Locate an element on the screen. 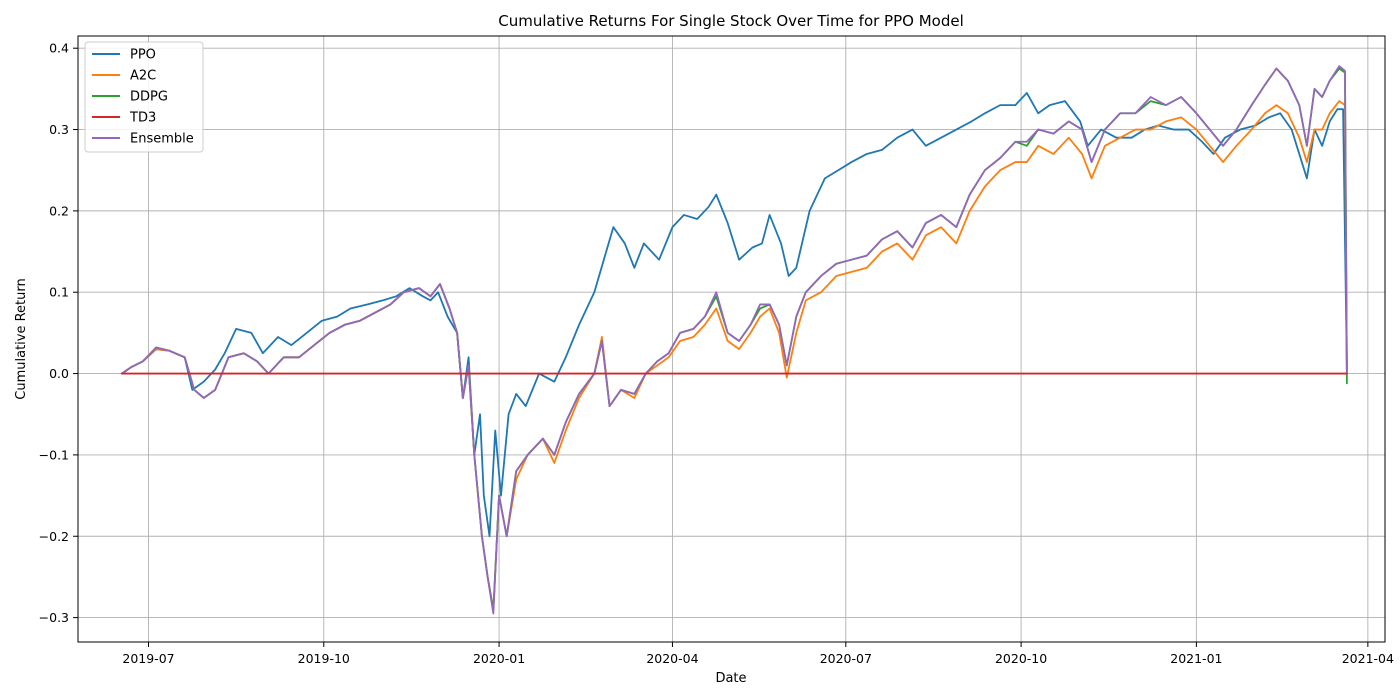 This screenshot has height=700, width=1400. y-axis-label: Cumulative Return is located at coordinates (21, 338).